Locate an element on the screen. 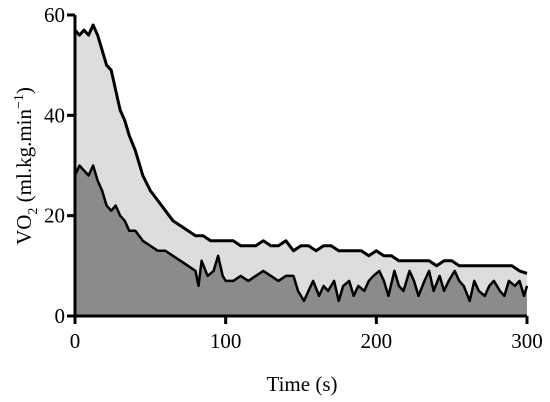 Image resolution: width=550 pixels, height=402 pixels. y-axis-label-superscript: −1 is located at coordinates (19, 101).